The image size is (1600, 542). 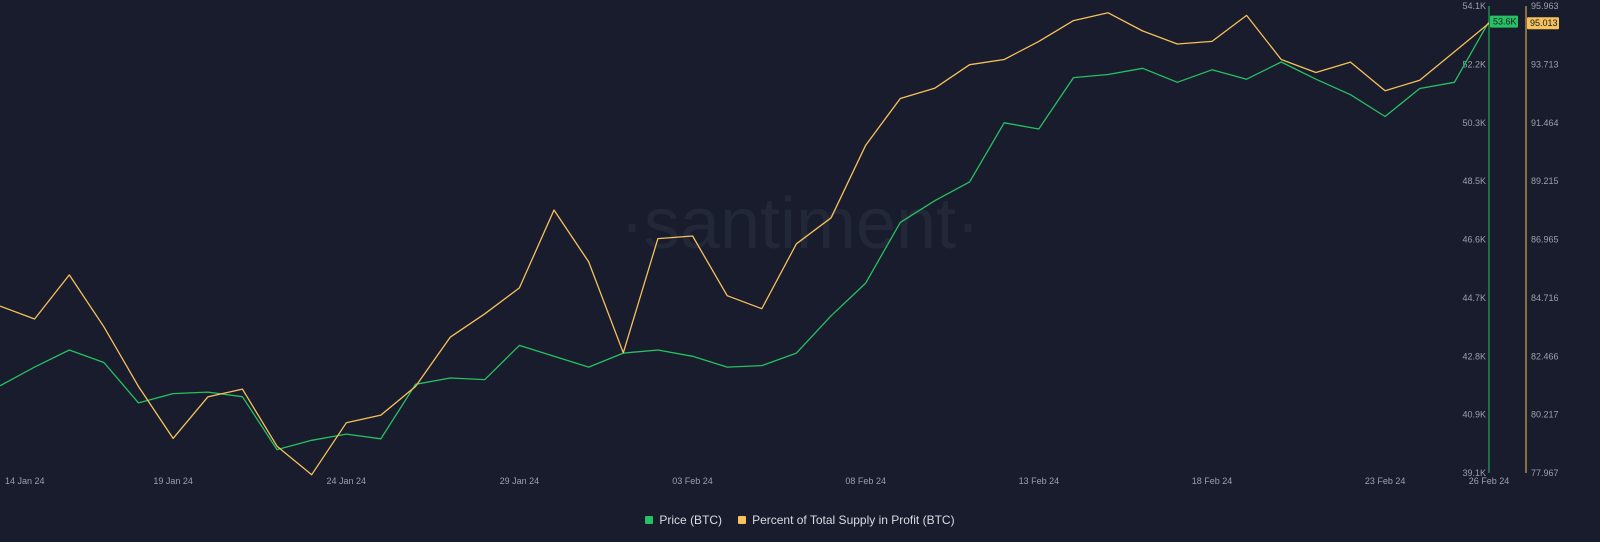 I want to click on x-tick-label: 19 Jan 24, so click(x=173, y=481).